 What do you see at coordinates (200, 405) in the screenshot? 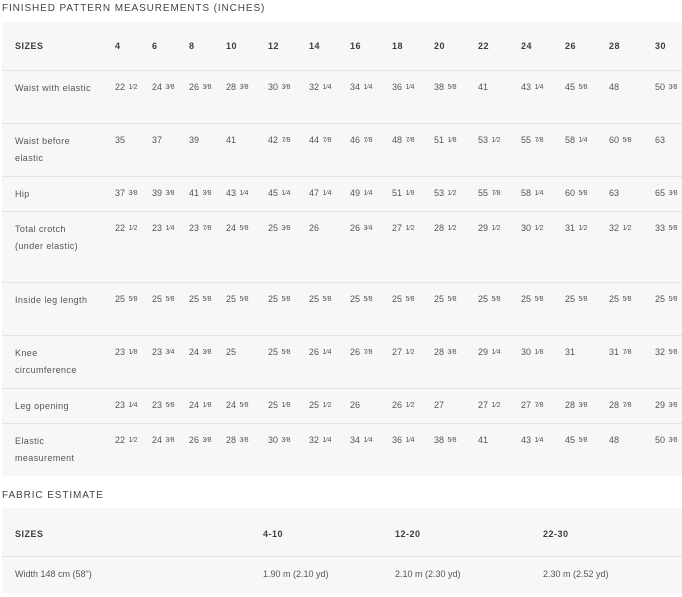
I see `measurement-value: 24 1⁄8` at bounding box center [200, 405].